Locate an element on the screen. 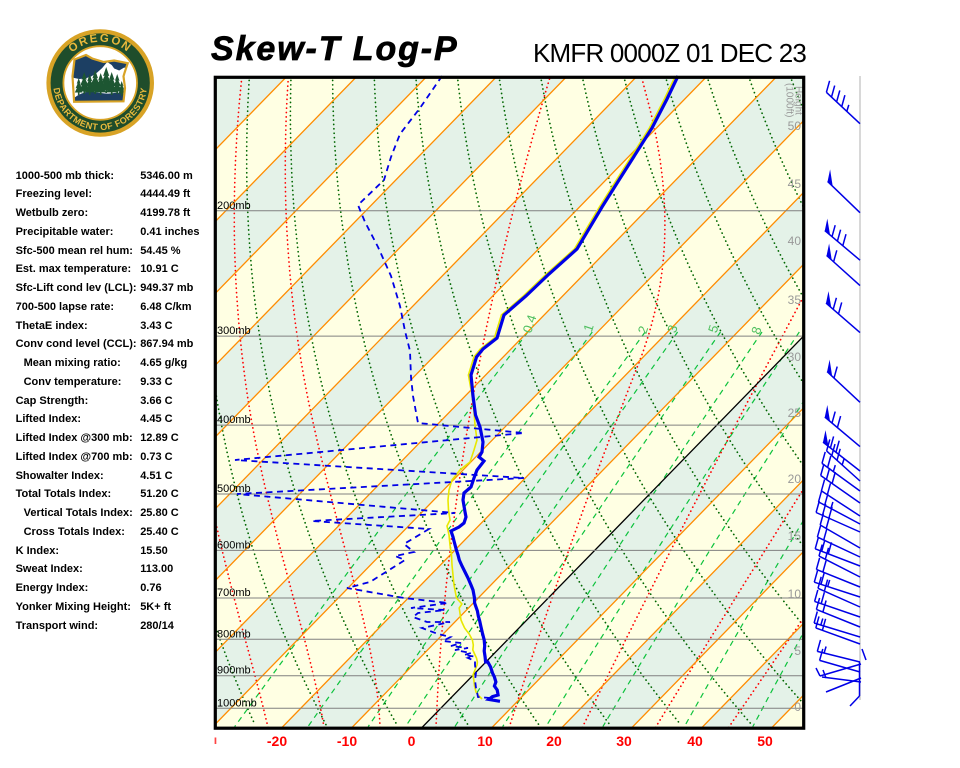 Image resolution: width=960 pixels, height=768 pixels. svg-text: 1000mb is located at coordinates (237, 703).